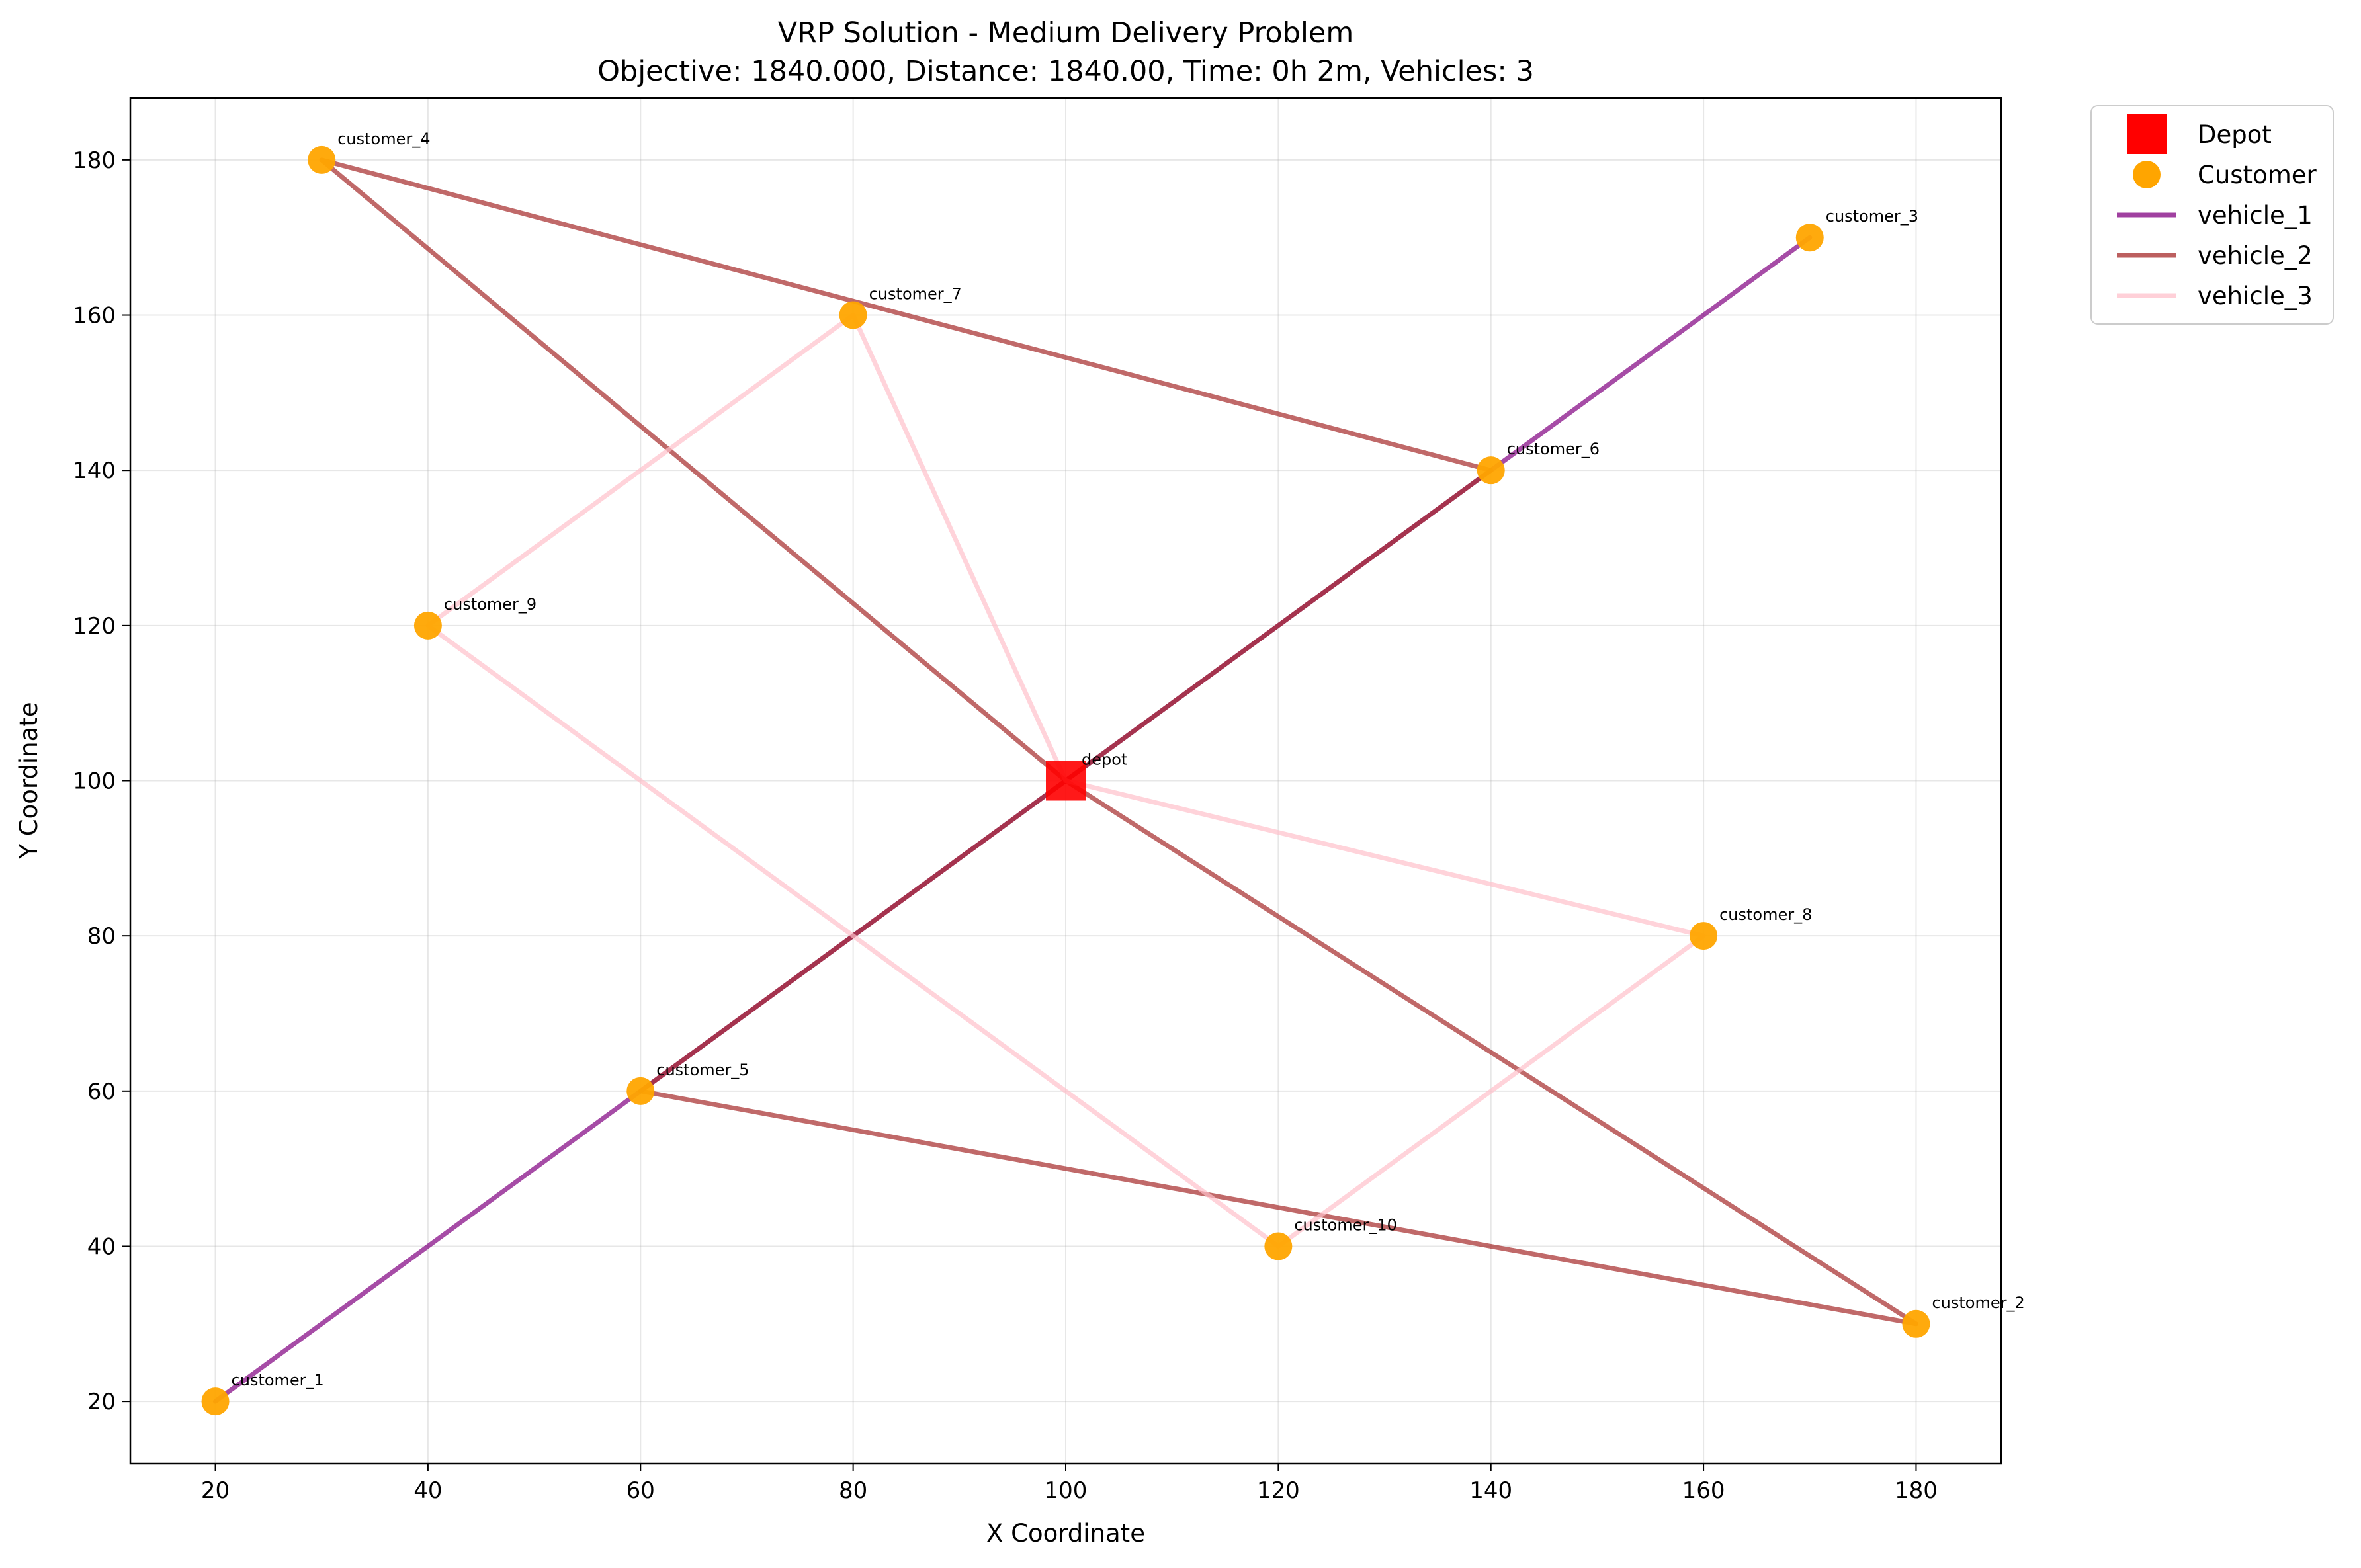 This screenshot has width=2361, height=1568. What do you see at coordinates (95, 160) in the screenshot?
I see `y-tick-label: 180` at bounding box center [95, 160].